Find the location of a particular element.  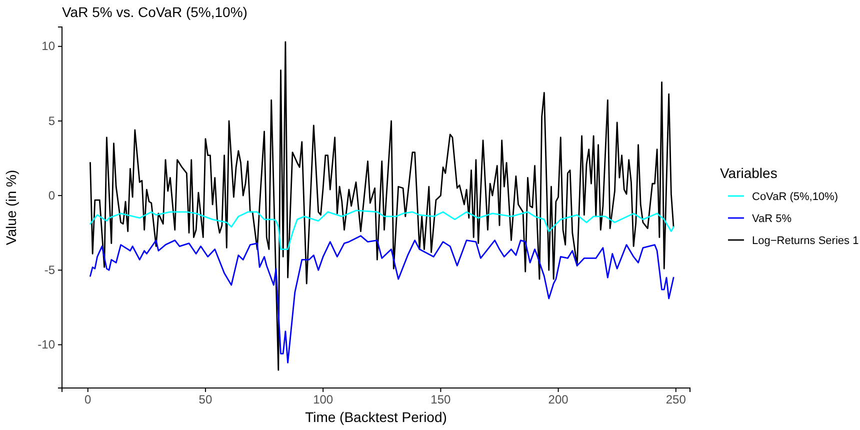

x-tick-label: 150 is located at coordinates (441, 399).